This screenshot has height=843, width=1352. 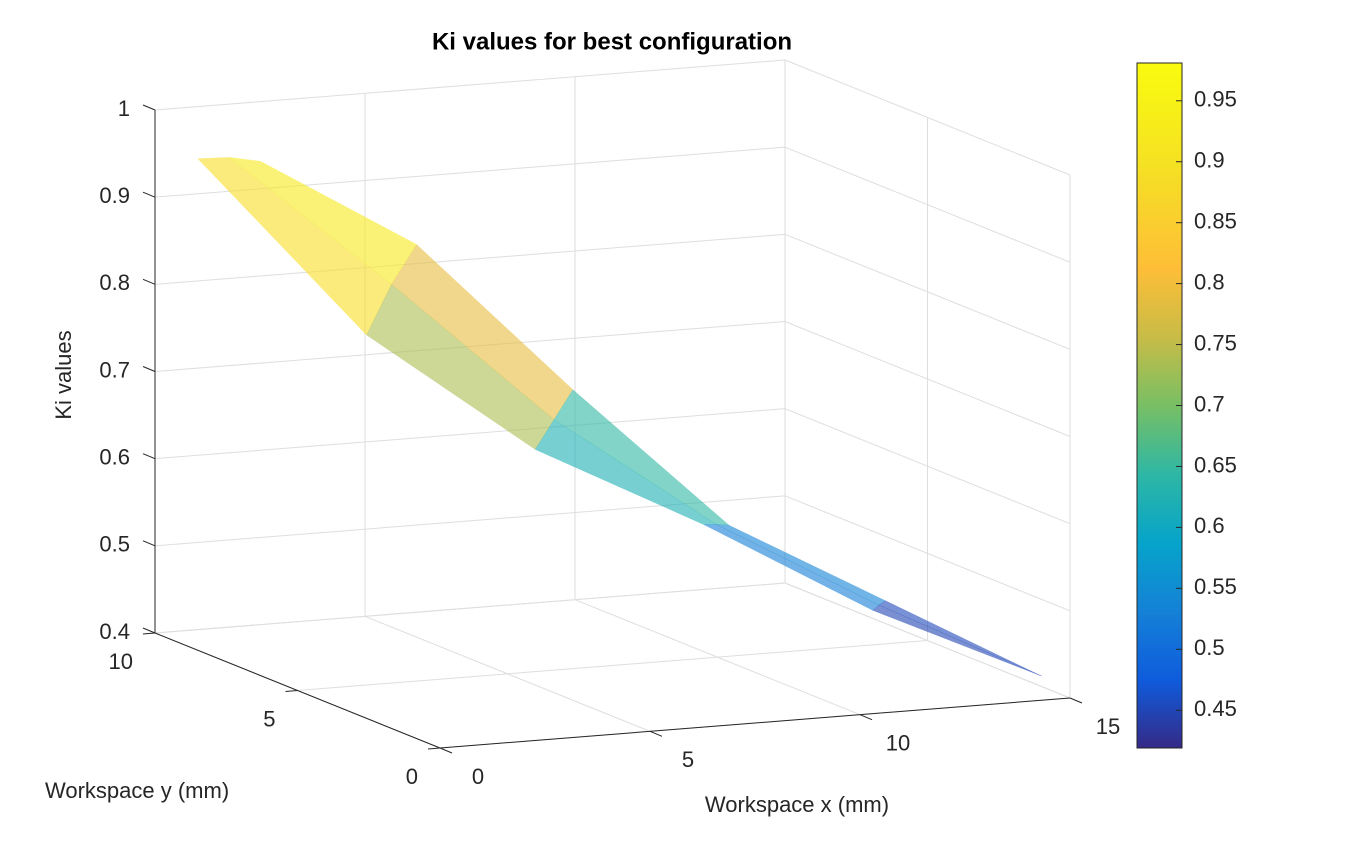 I want to click on z-tick-label: 0.6, so click(x=114, y=456).